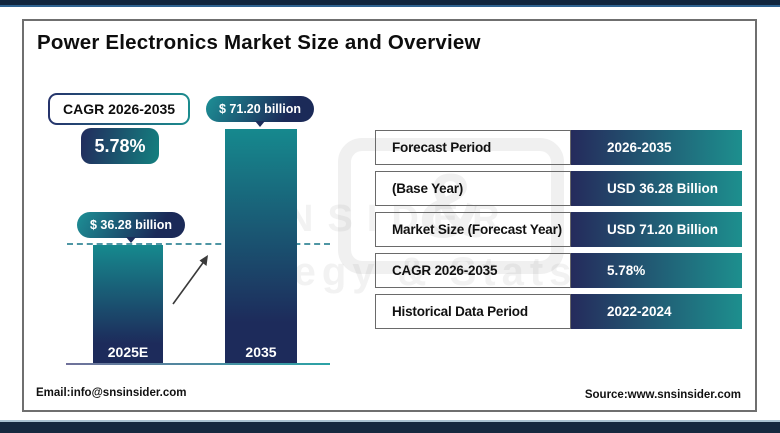 This screenshot has width=780, height=433. I want to click on value-callout-2035: $ 71.20 billion, so click(260, 109).